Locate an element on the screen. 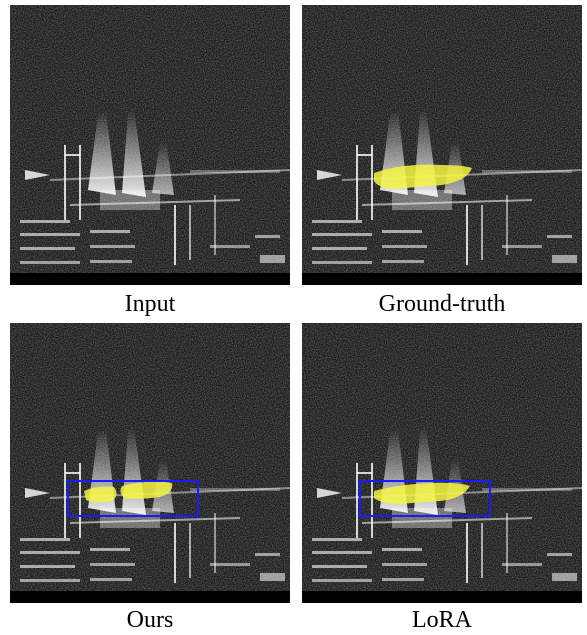  caption-ours: Ours is located at coordinates (150, 620).